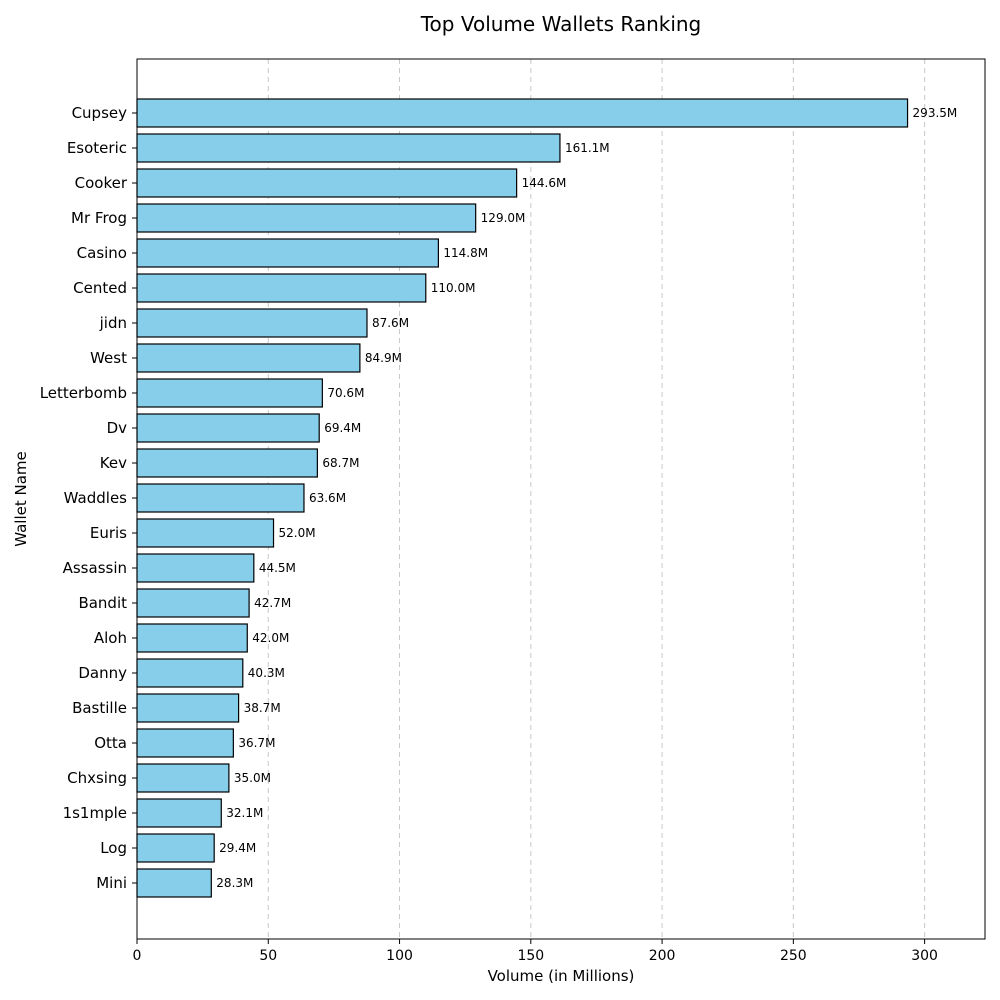 The image size is (1000, 1000). What do you see at coordinates (96, 498) in the screenshot?
I see `y-tick-label: Waddles` at bounding box center [96, 498].